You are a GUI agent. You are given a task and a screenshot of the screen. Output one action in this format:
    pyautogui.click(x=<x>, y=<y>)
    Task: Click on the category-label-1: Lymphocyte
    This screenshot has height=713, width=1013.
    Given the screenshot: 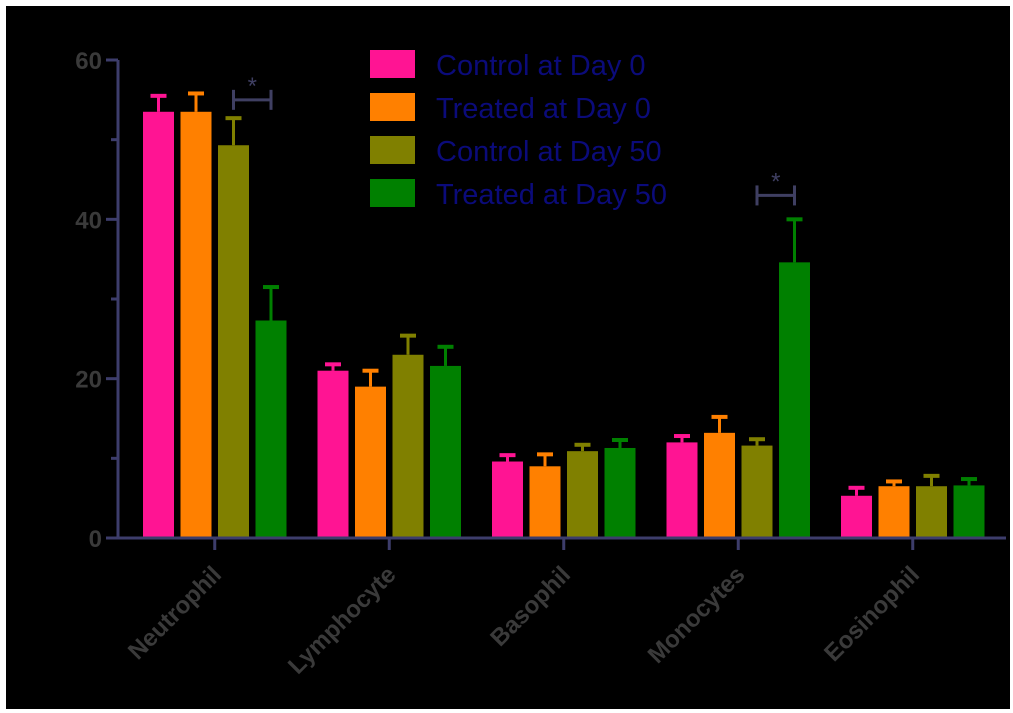 What is the action you would take?
    pyautogui.click(x=342, y=620)
    